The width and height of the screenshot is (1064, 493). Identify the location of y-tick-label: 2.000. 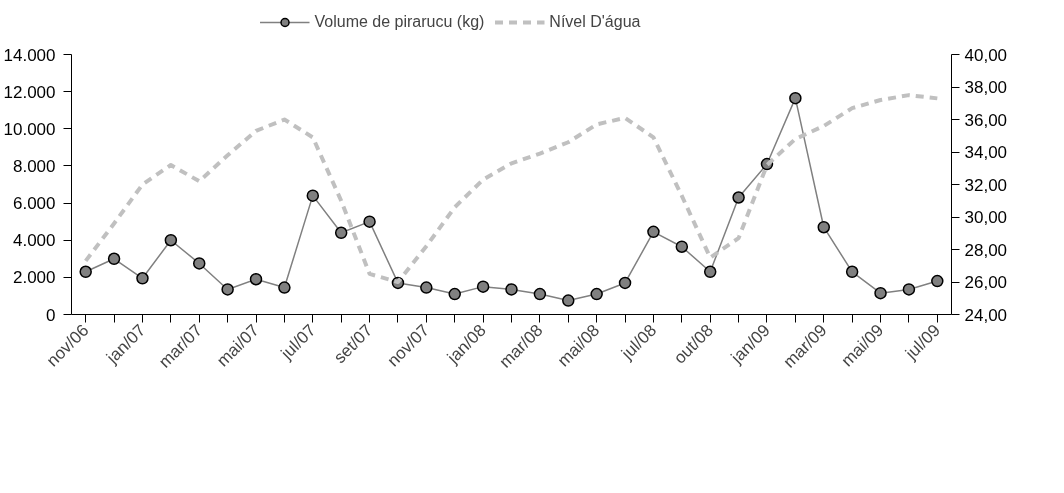
(34, 278).